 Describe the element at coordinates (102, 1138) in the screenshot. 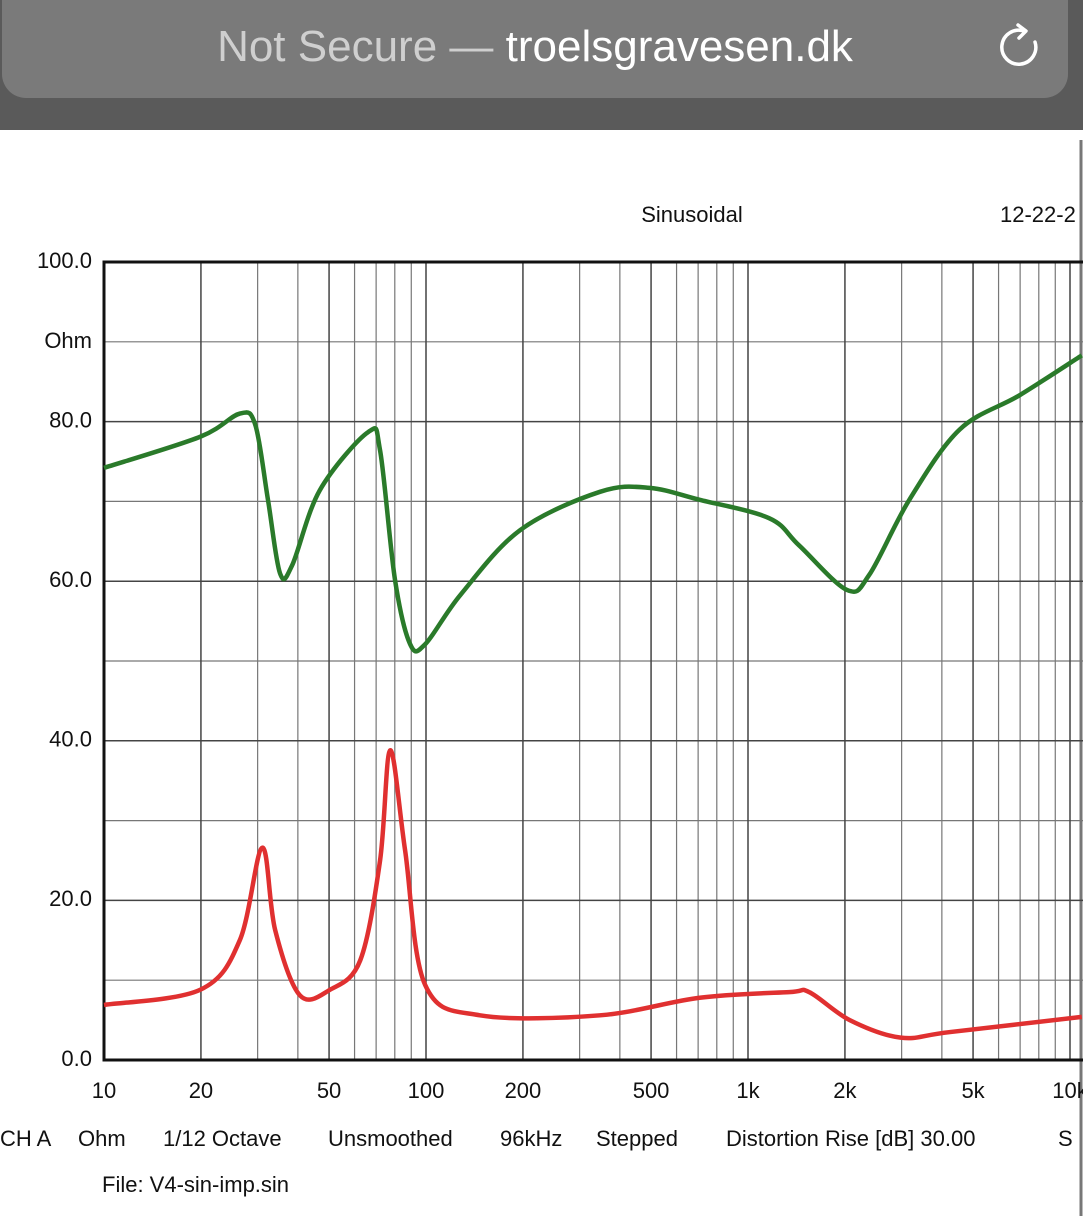

I see `footer-item: Ohm` at that location.